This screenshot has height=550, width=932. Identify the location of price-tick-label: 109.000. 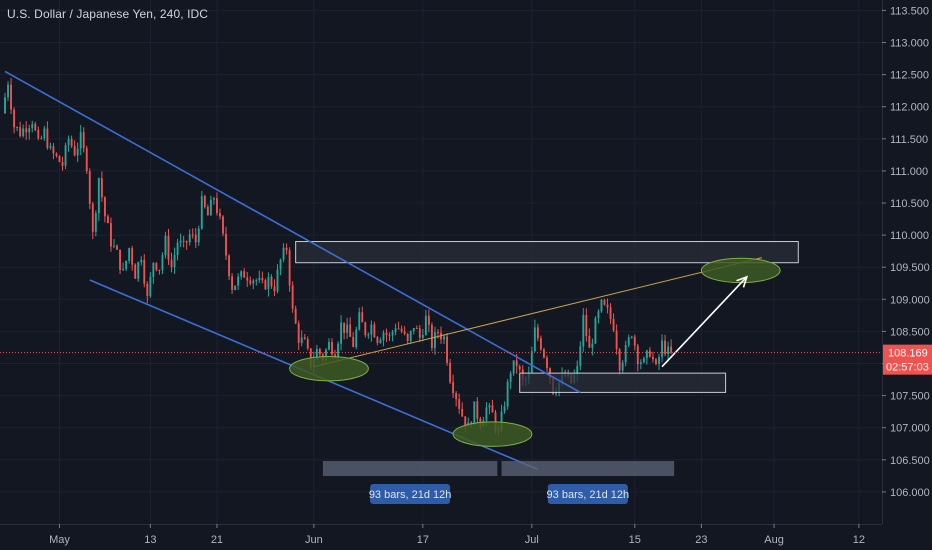
(910, 300).